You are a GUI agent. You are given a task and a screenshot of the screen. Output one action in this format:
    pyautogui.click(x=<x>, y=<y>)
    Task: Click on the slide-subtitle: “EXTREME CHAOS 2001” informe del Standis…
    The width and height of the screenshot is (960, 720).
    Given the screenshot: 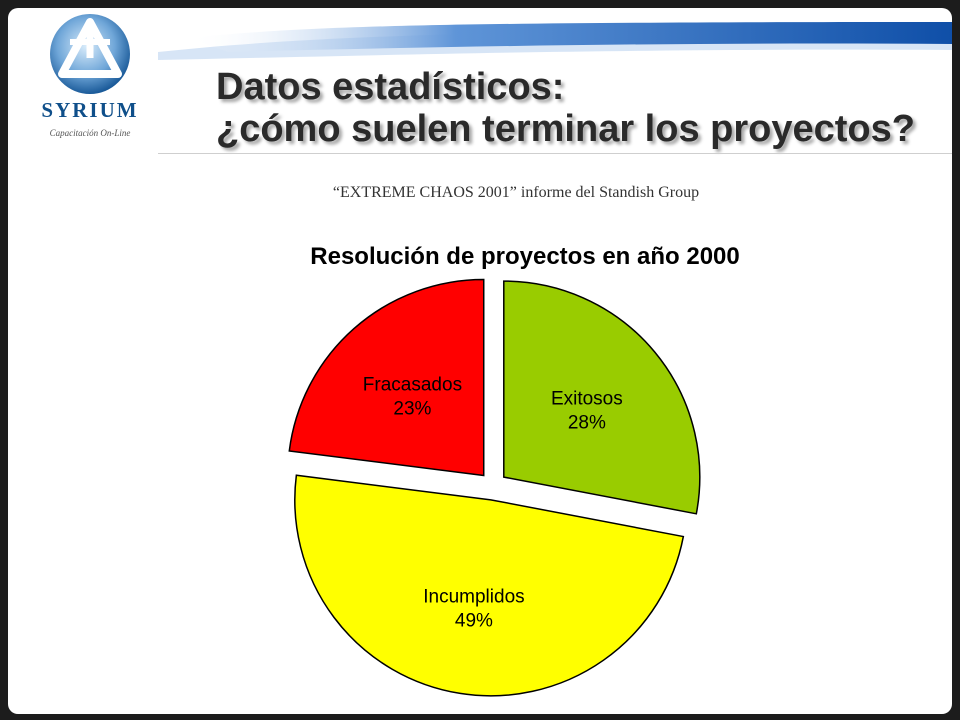 What is the action you would take?
    pyautogui.click(x=516, y=192)
    